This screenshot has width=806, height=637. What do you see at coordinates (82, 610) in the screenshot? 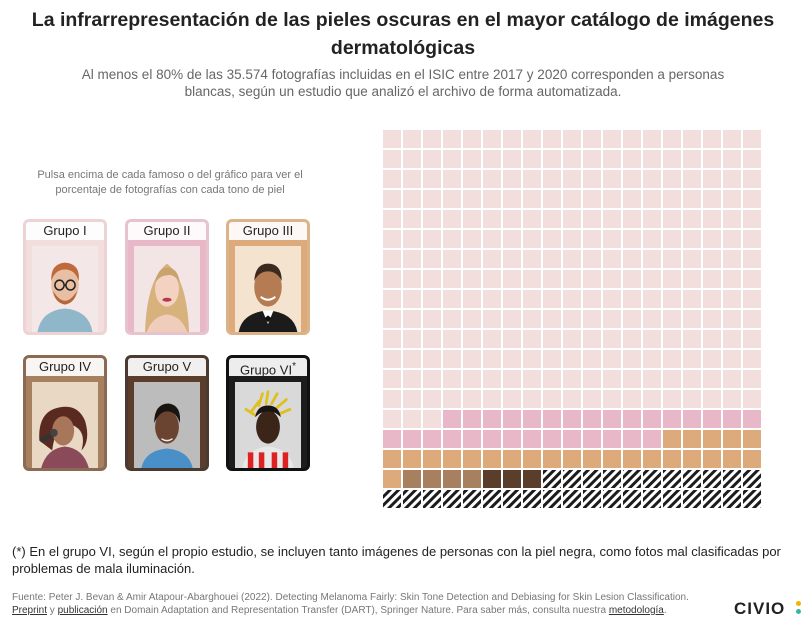
I see `publication-link: publicación` at bounding box center [82, 610].